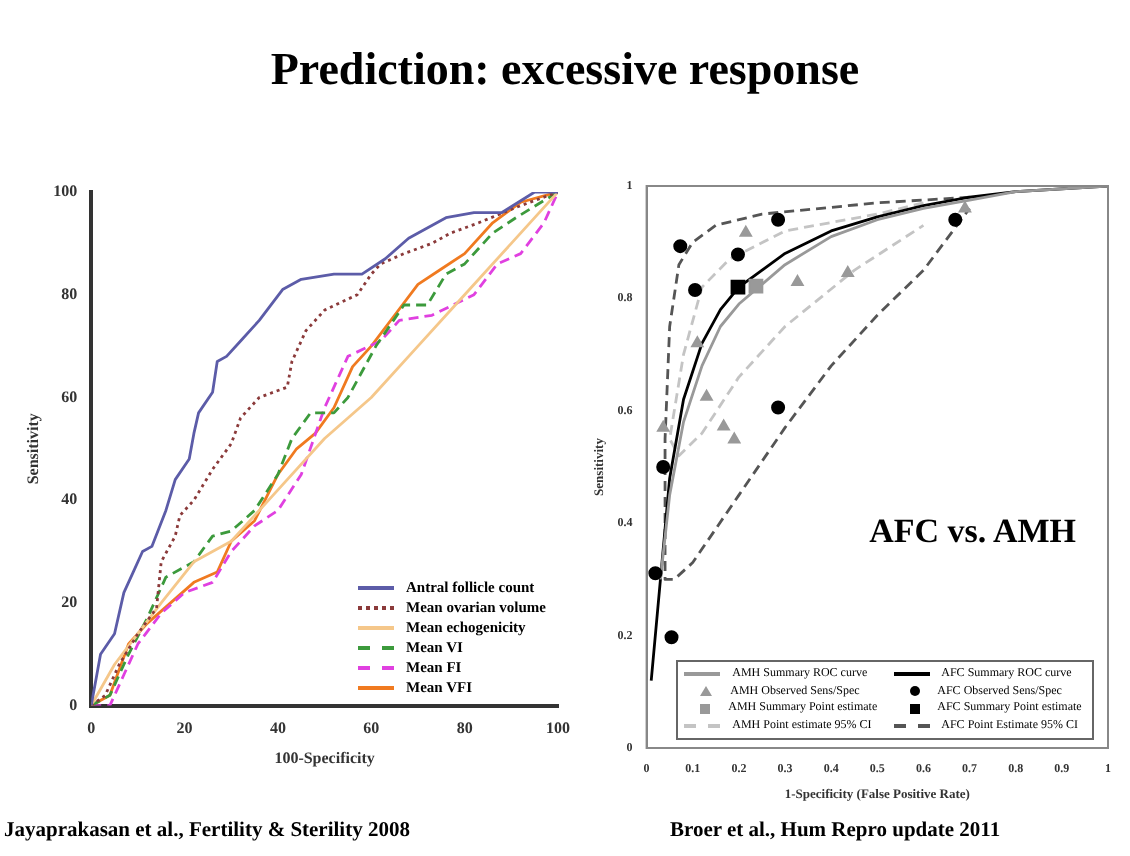 The width and height of the screenshot is (1130, 856). I want to click on y-axis-title: Sensitivity, so click(32, 449).